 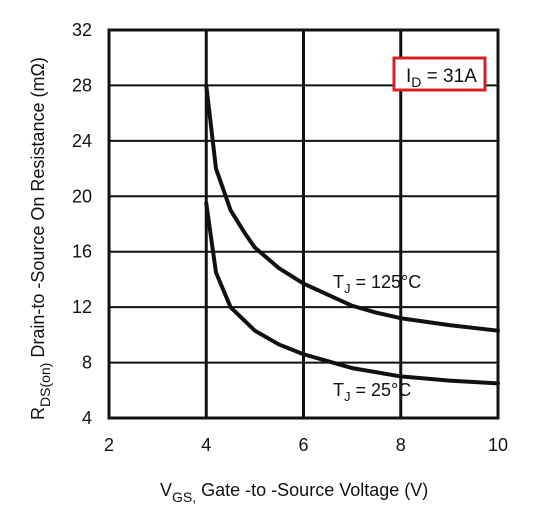 What do you see at coordinates (38, 413) in the screenshot?
I see `y-axis-label-main: R` at bounding box center [38, 413].